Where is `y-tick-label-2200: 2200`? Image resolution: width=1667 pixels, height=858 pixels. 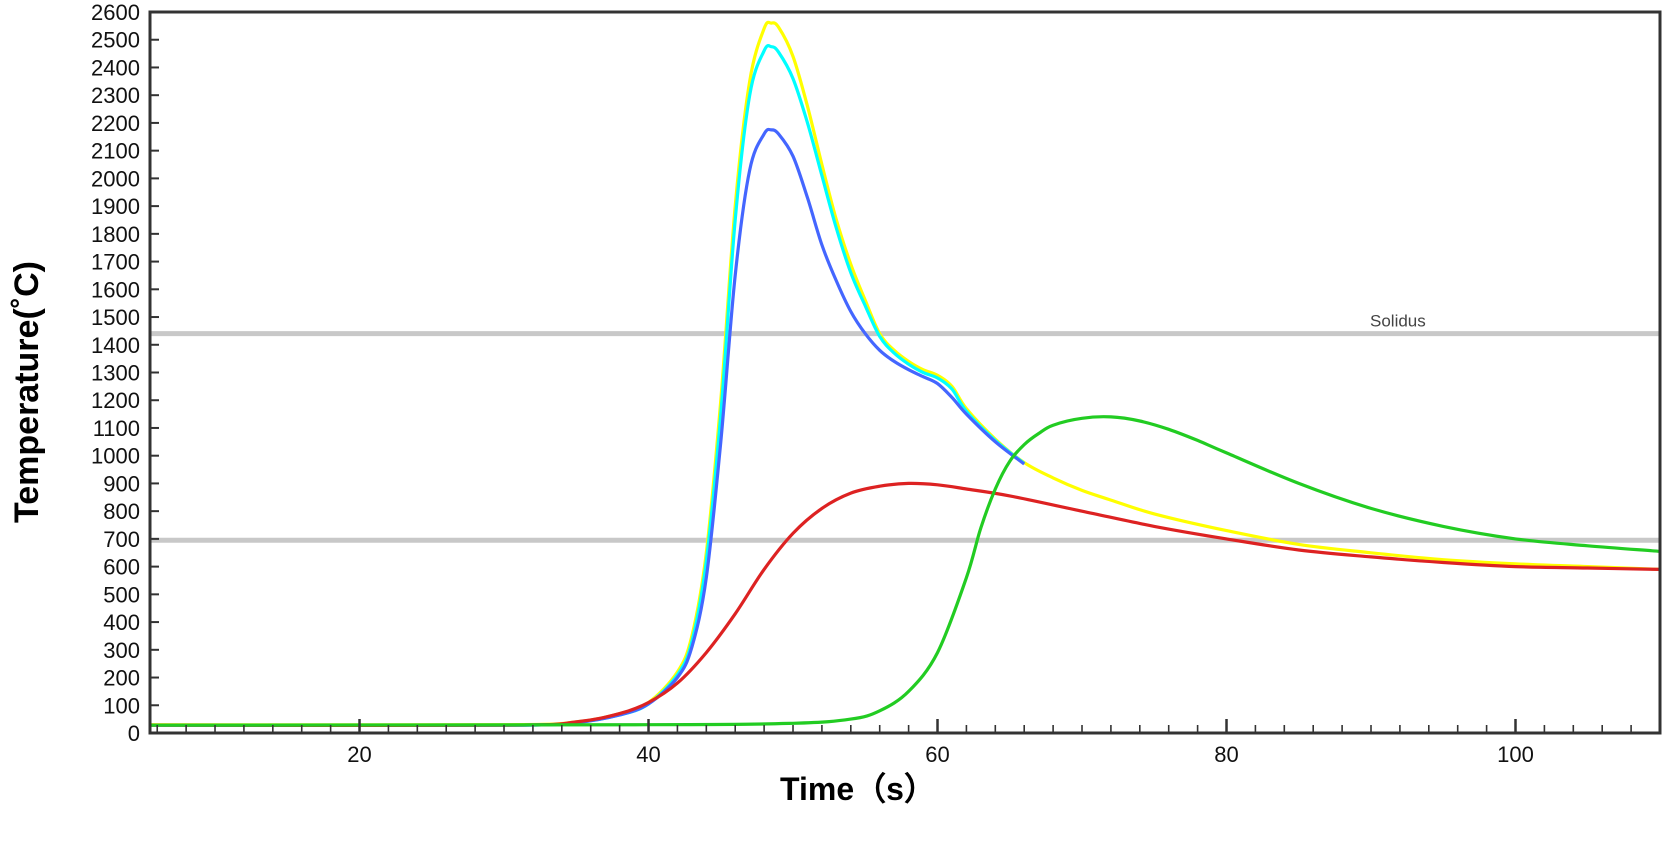 y-tick-label-2200: 2200 is located at coordinates (115, 123).